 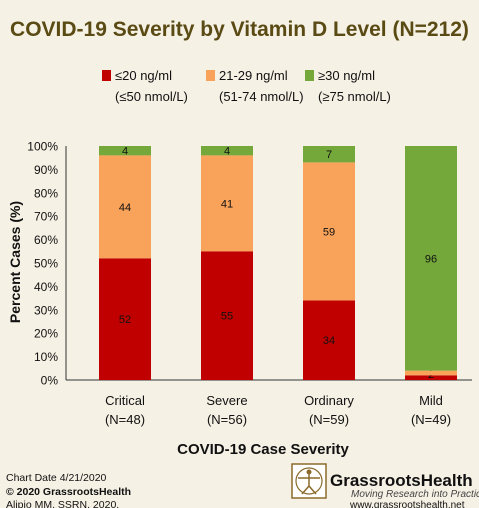 I want to click on data-label: 7, so click(x=329, y=155).